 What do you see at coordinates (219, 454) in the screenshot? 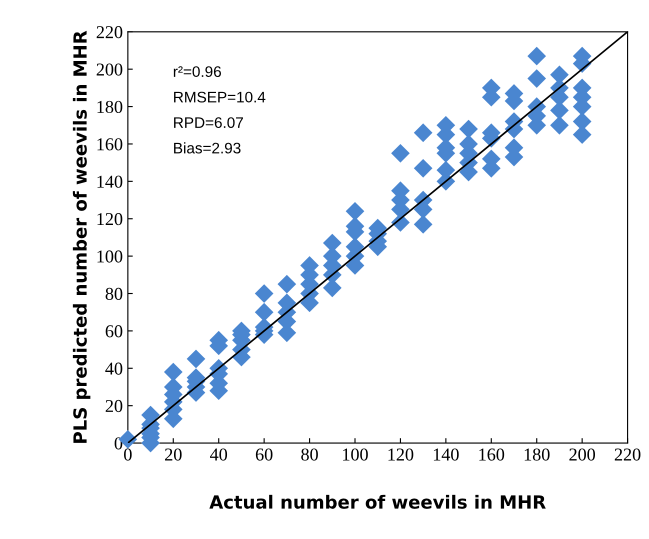
I see `x-tick-label: 40` at bounding box center [219, 454].